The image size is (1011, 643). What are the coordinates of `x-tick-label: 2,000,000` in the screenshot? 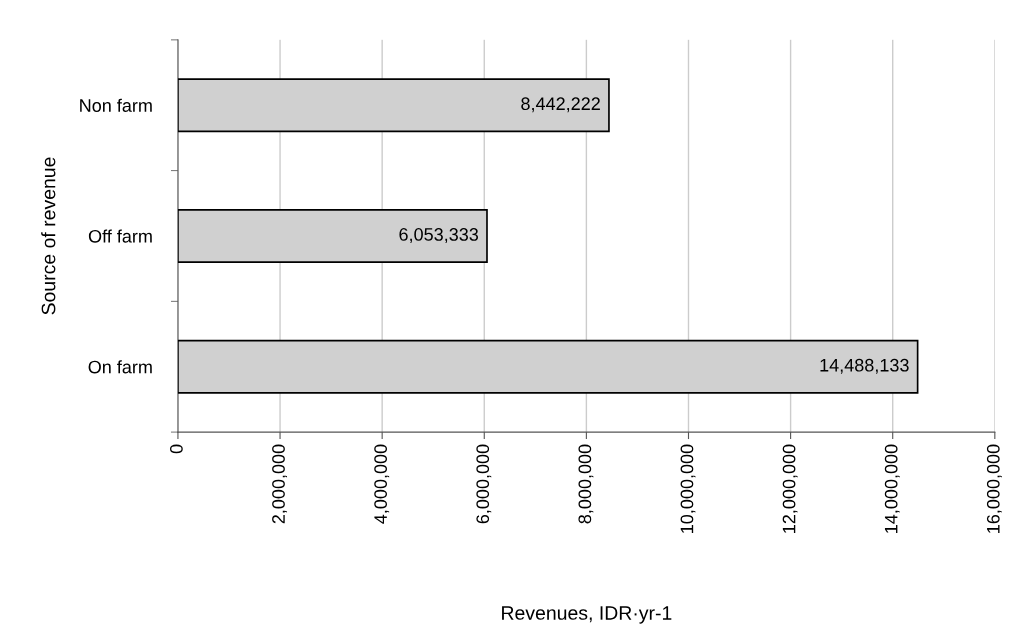 It's located at (280, 484).